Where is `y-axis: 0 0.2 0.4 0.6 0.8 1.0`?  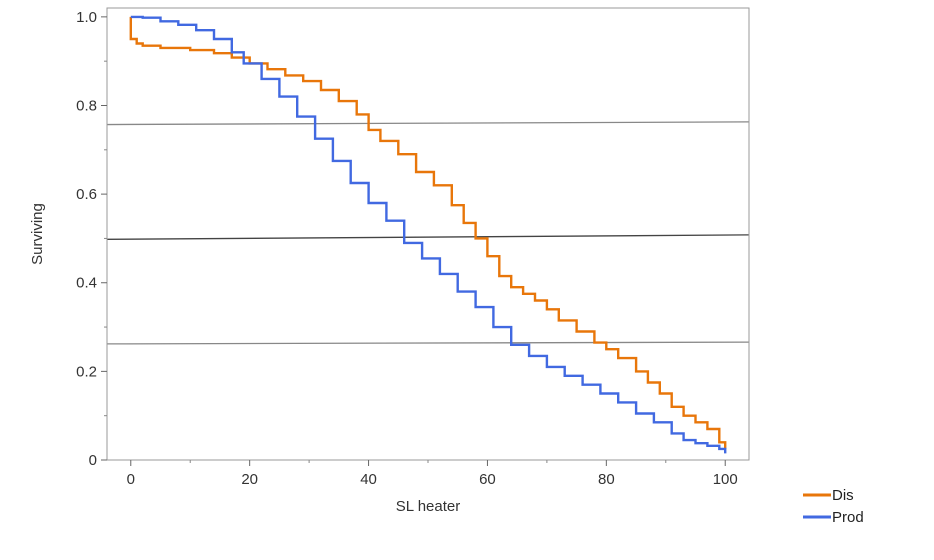 y-axis: 0 0.2 0.4 0.6 0.8 1.0 is located at coordinates (91, 239).